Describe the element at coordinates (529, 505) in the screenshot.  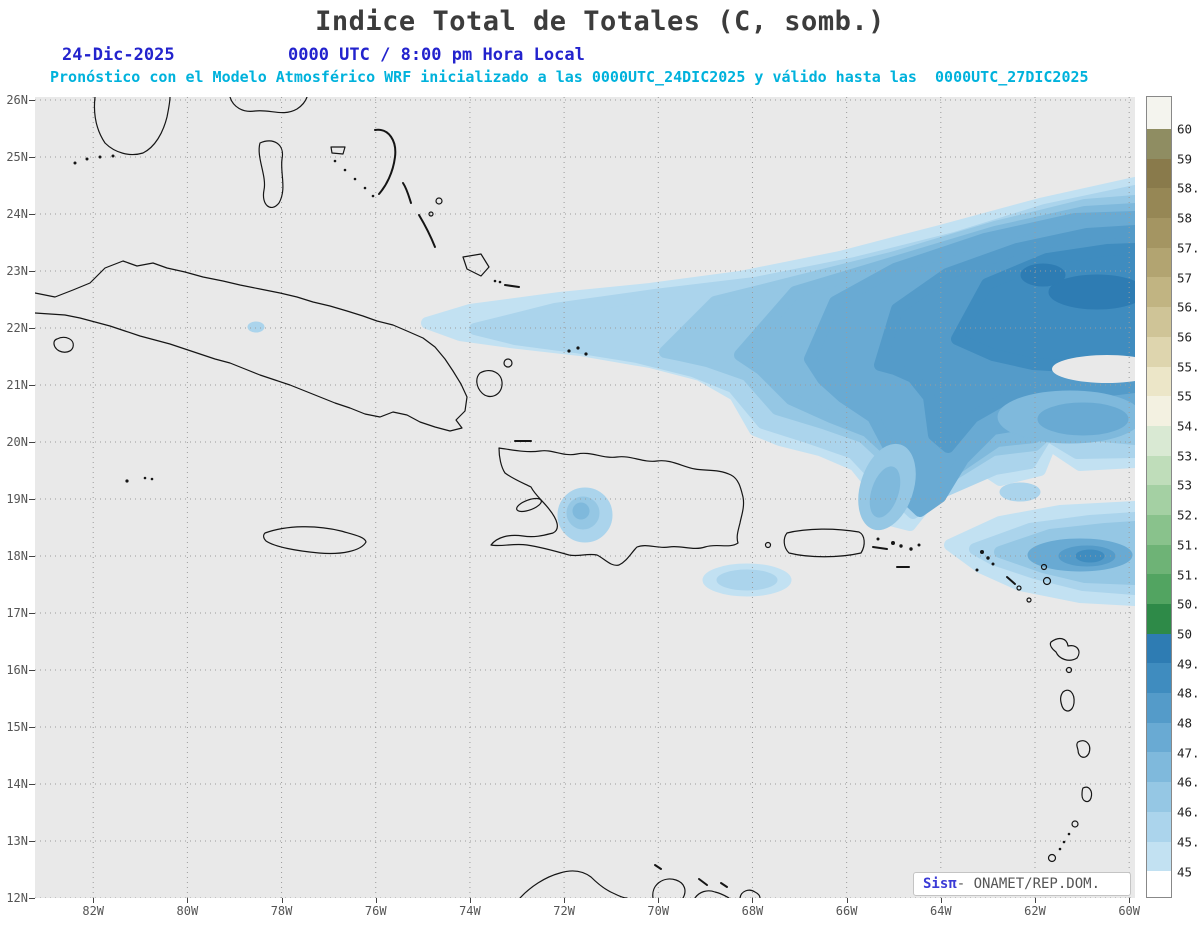
I see `coastline-gonave` at that location.